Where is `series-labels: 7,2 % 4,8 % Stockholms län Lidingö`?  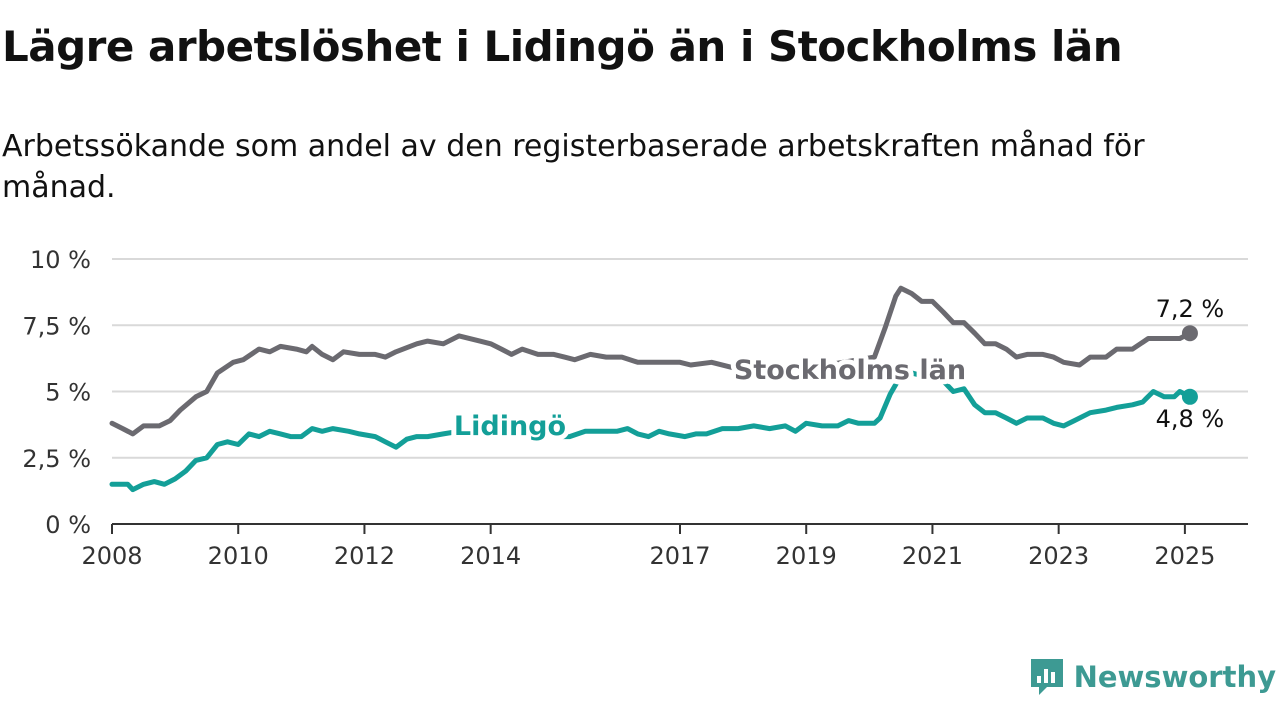 series-labels: 7,2 % 4,8 % Stockholms län Lidingö is located at coordinates (837, 371).